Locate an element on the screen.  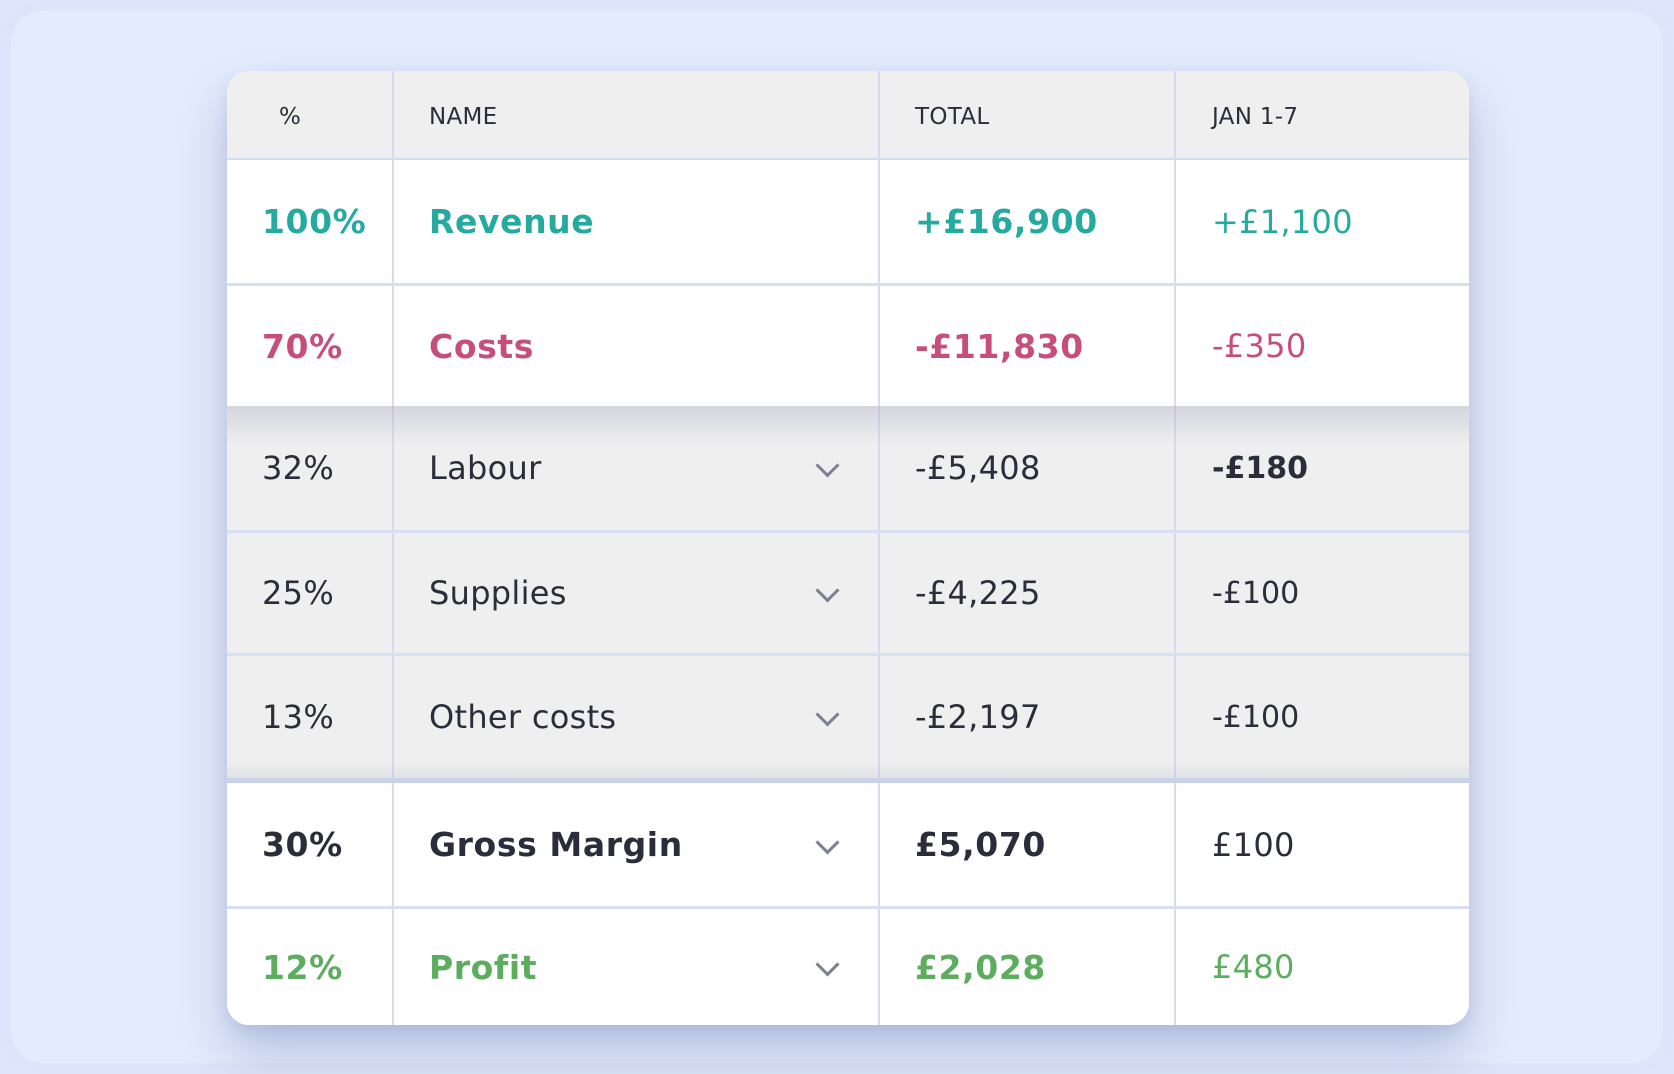
revenue-name: Revenue is located at coordinates (637, 221).